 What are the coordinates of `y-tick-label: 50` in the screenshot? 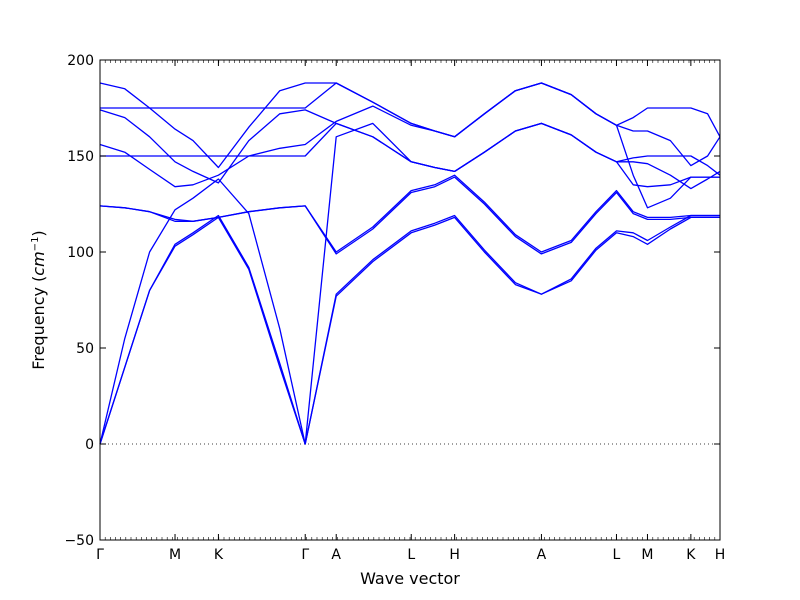 It's located at (85, 349).